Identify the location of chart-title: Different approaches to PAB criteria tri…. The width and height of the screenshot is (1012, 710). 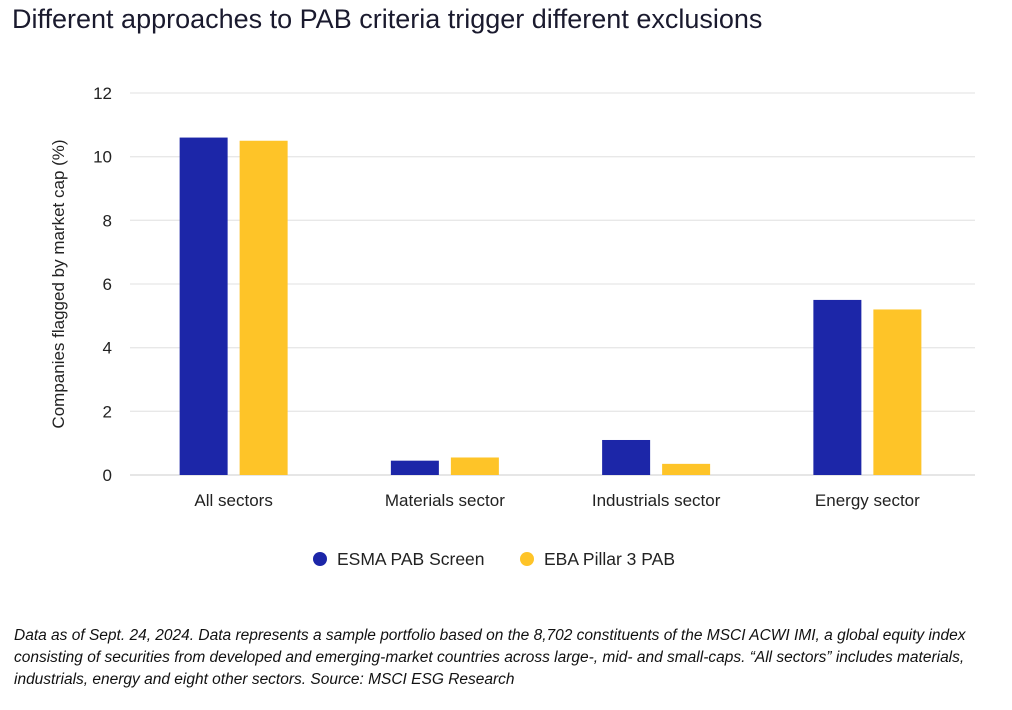
(387, 19).